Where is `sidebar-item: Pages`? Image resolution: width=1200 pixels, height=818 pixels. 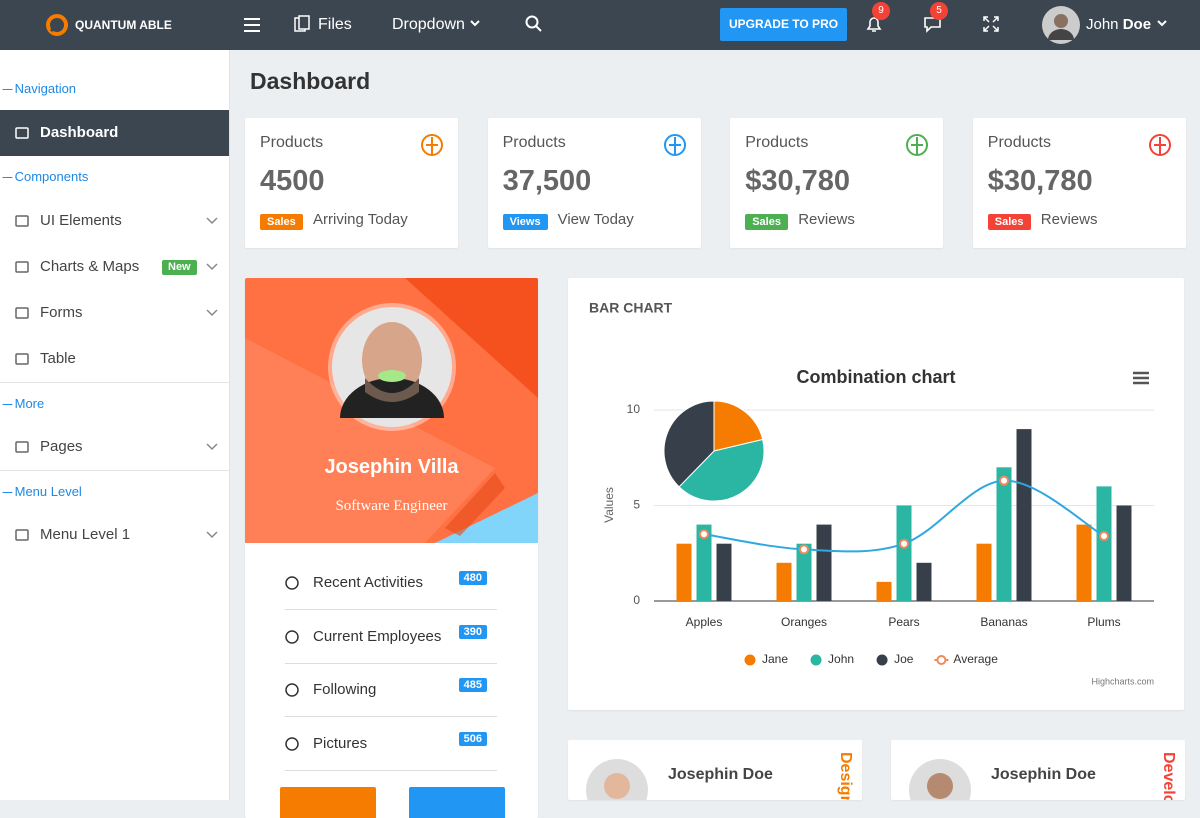
sidebar-item: Pages is located at coordinates (114, 447).